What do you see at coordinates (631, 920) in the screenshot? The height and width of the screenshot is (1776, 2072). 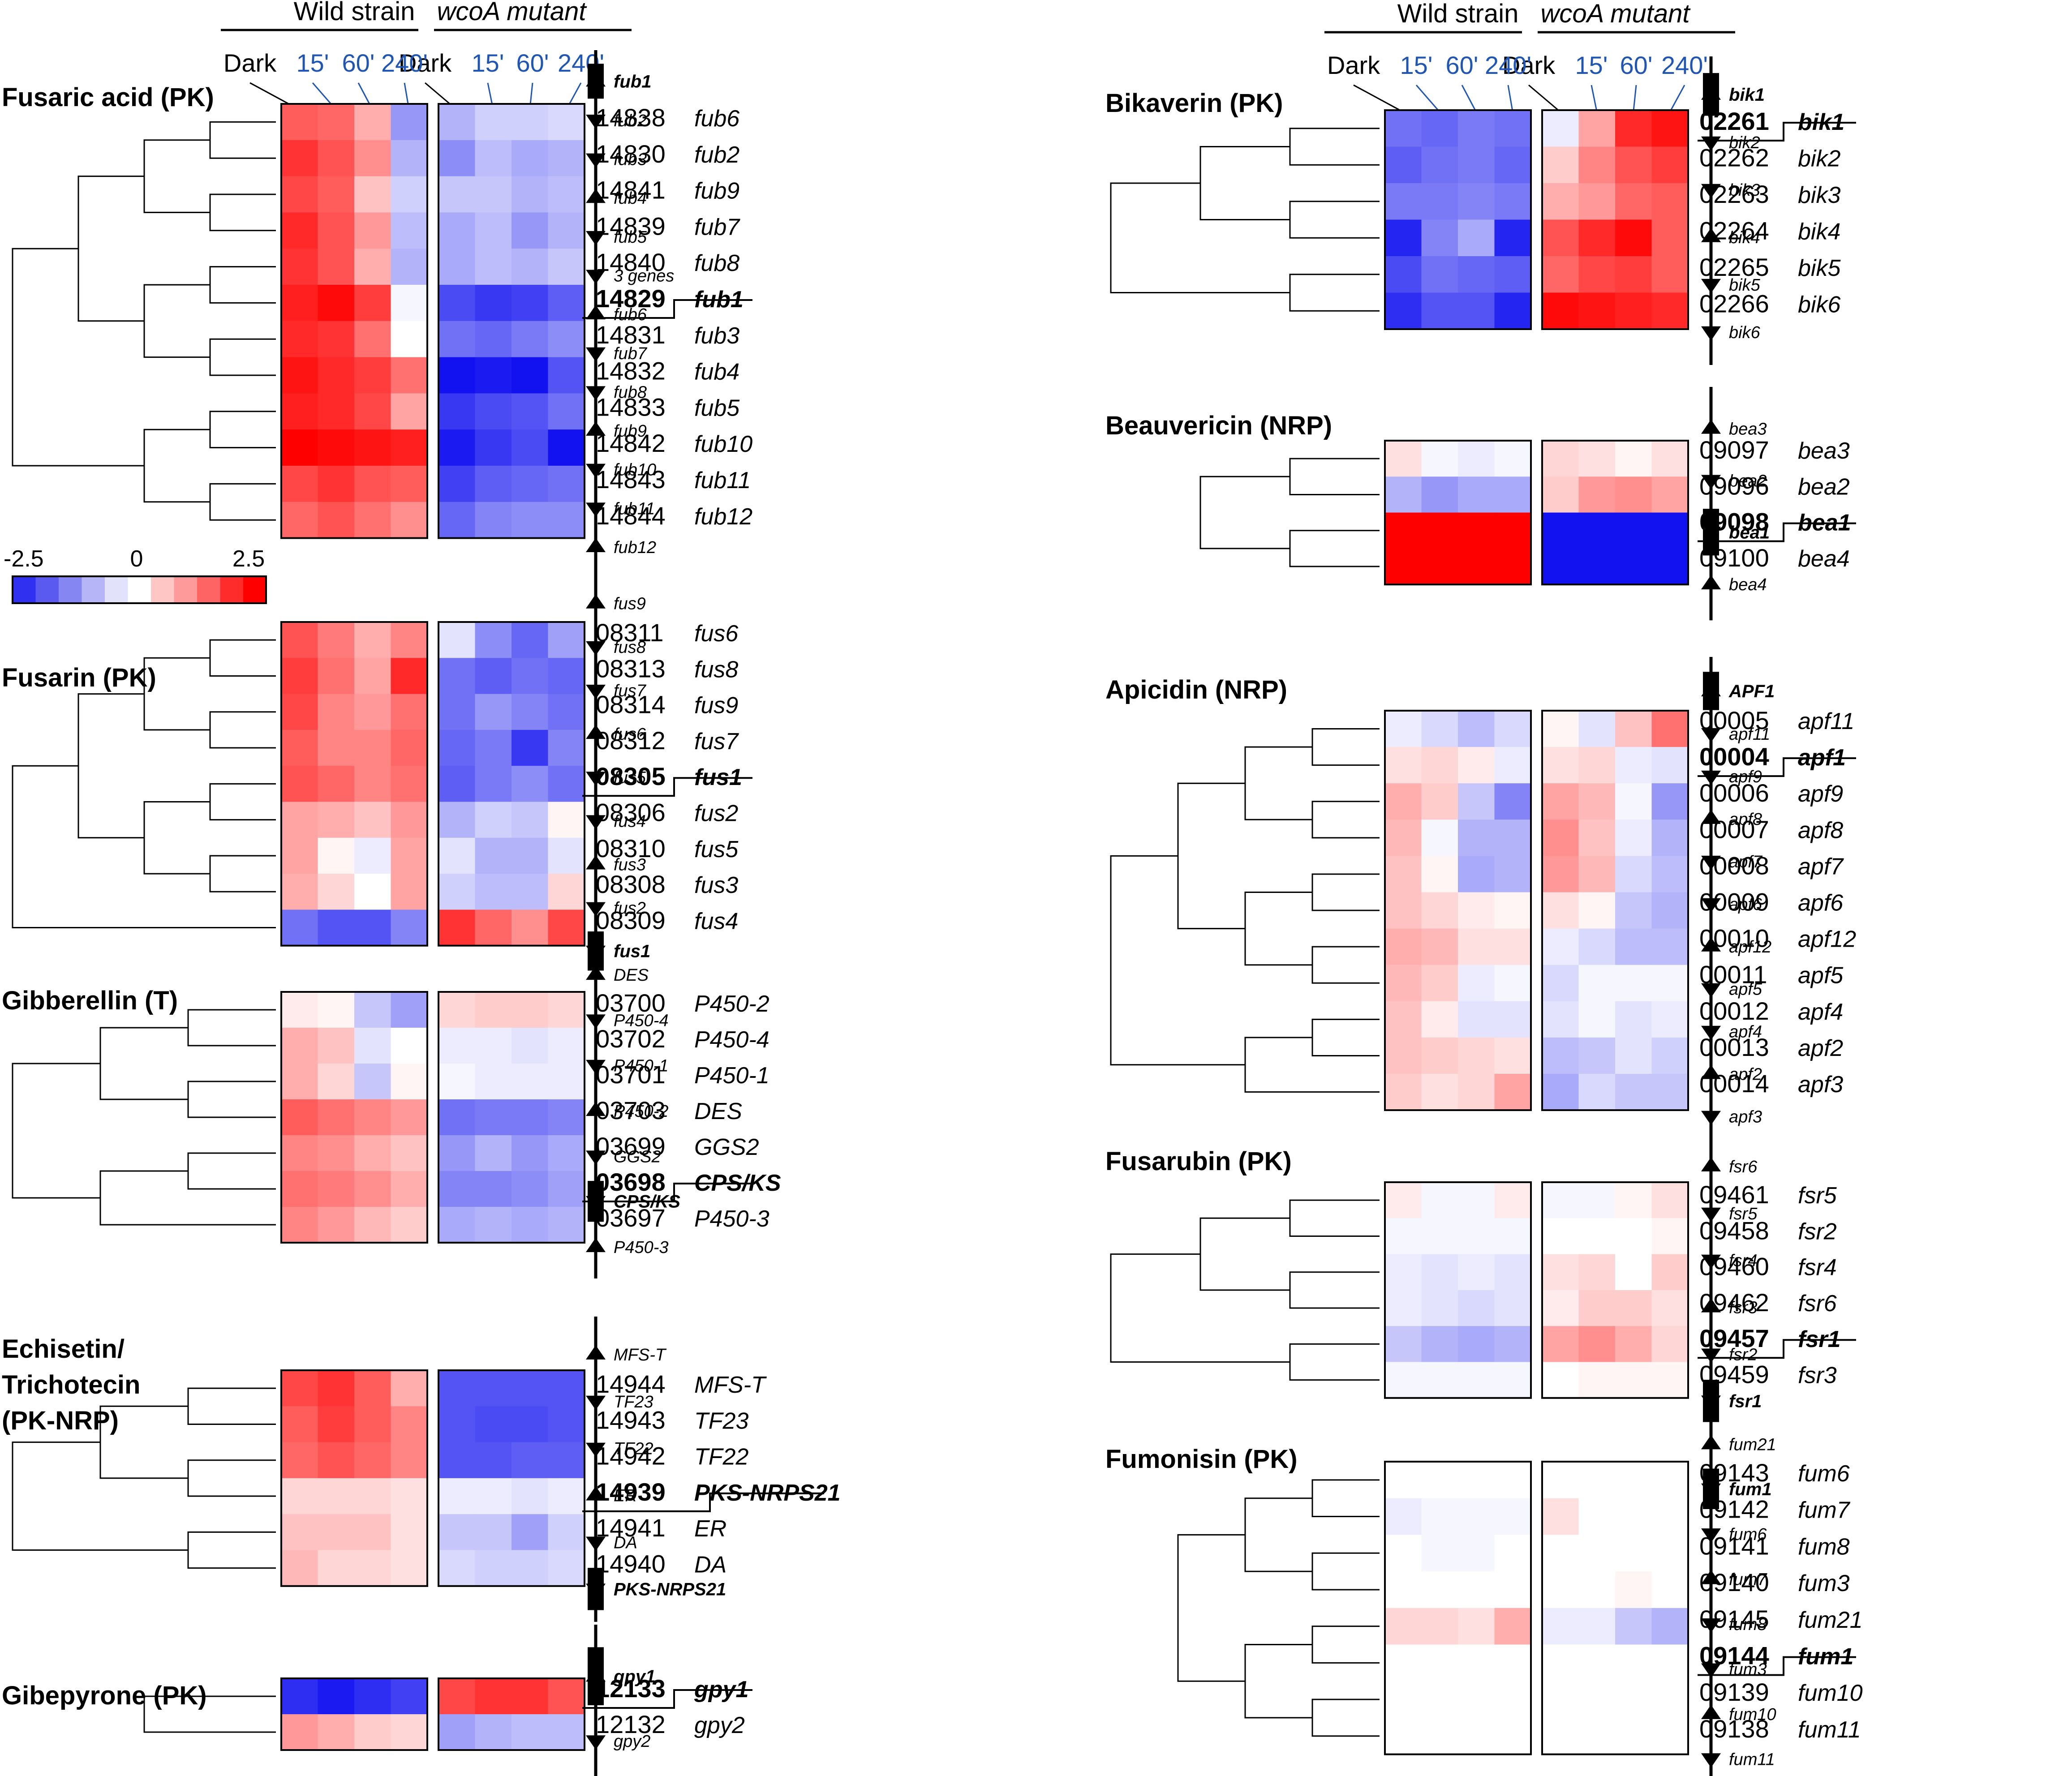 I see `gene-id-label: 08309` at bounding box center [631, 920].